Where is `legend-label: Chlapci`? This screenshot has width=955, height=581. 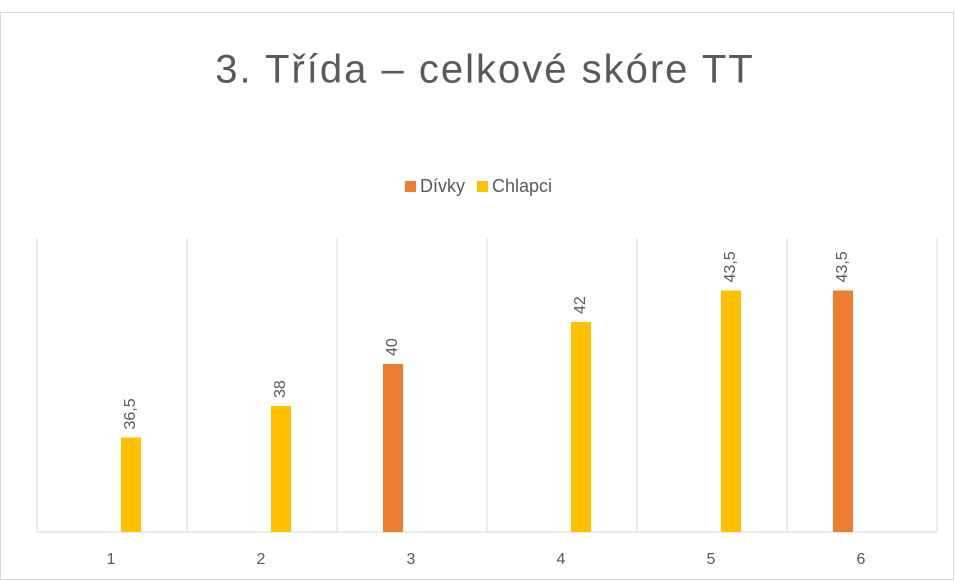
legend-label: Chlapci is located at coordinates (522, 186).